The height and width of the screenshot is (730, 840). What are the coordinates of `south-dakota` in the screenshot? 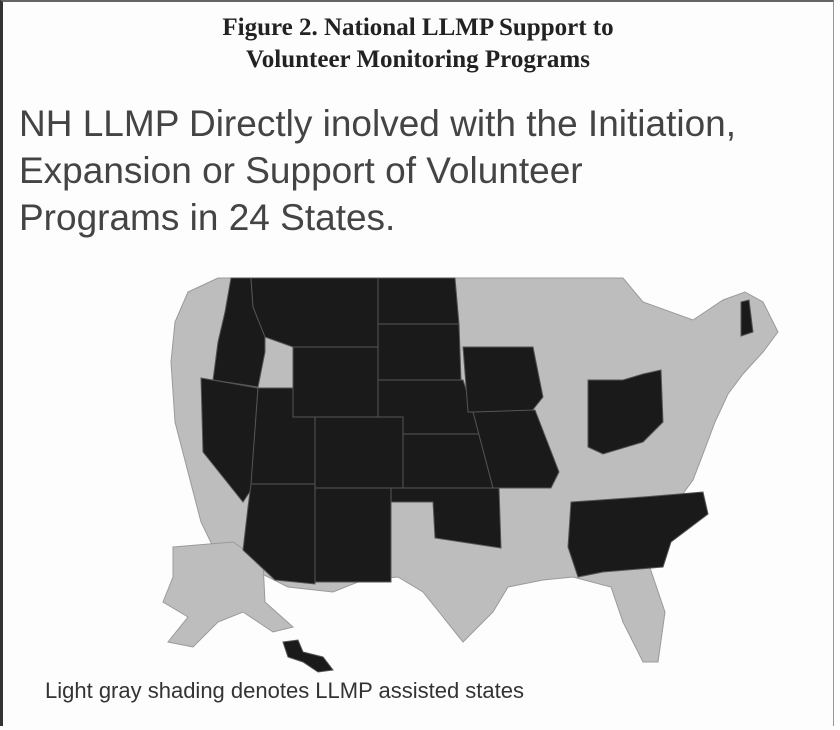 It's located at (419, 352).